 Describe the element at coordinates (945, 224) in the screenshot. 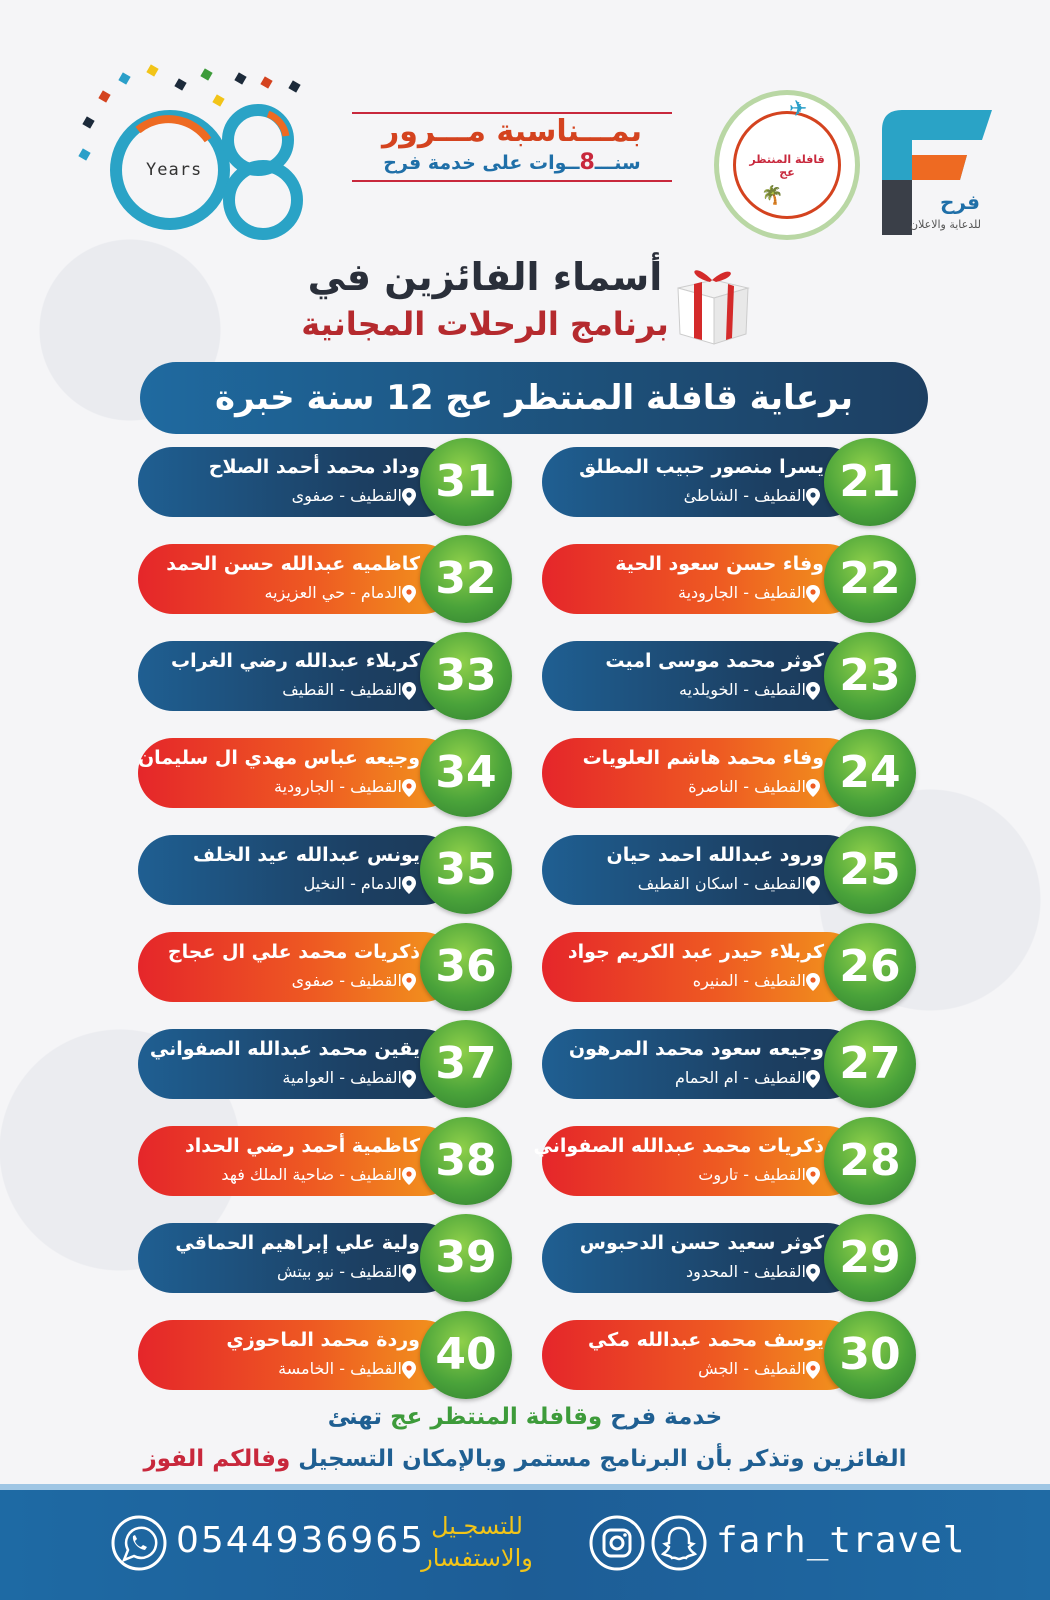

I see `farah-logo-tagline: للدعاية والاعلان` at that location.